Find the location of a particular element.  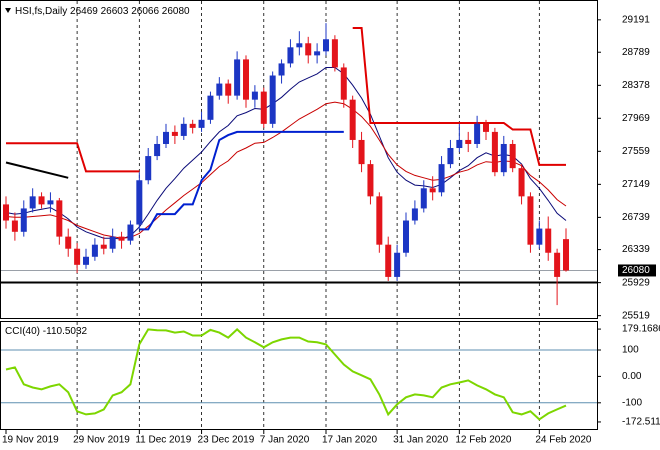

y-tick-label: 25519 is located at coordinates (636, 315).